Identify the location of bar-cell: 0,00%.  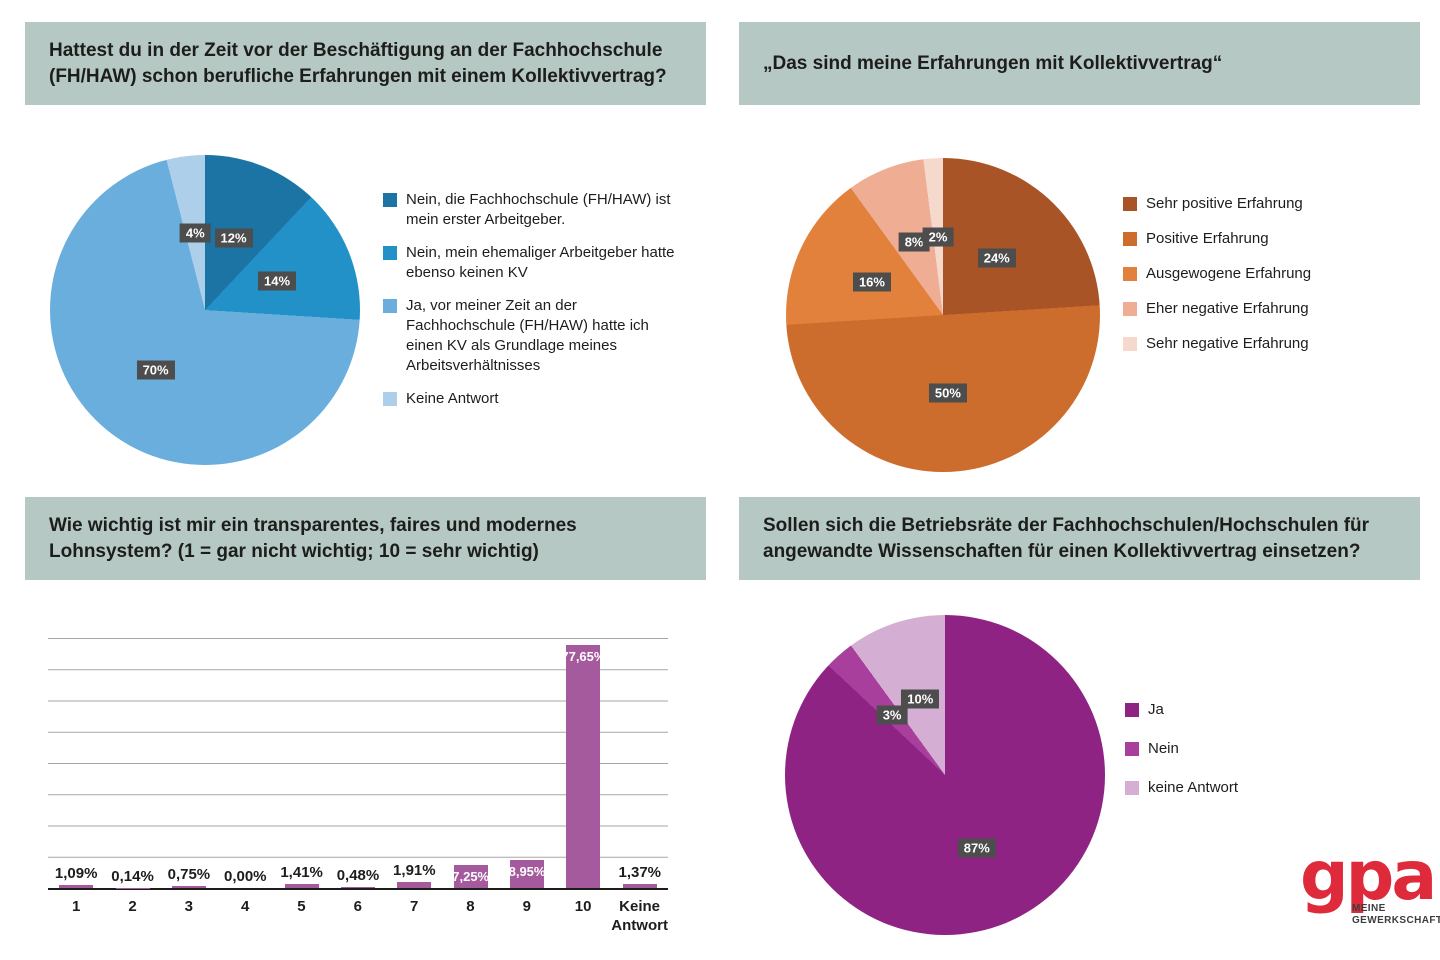
(245, 763).